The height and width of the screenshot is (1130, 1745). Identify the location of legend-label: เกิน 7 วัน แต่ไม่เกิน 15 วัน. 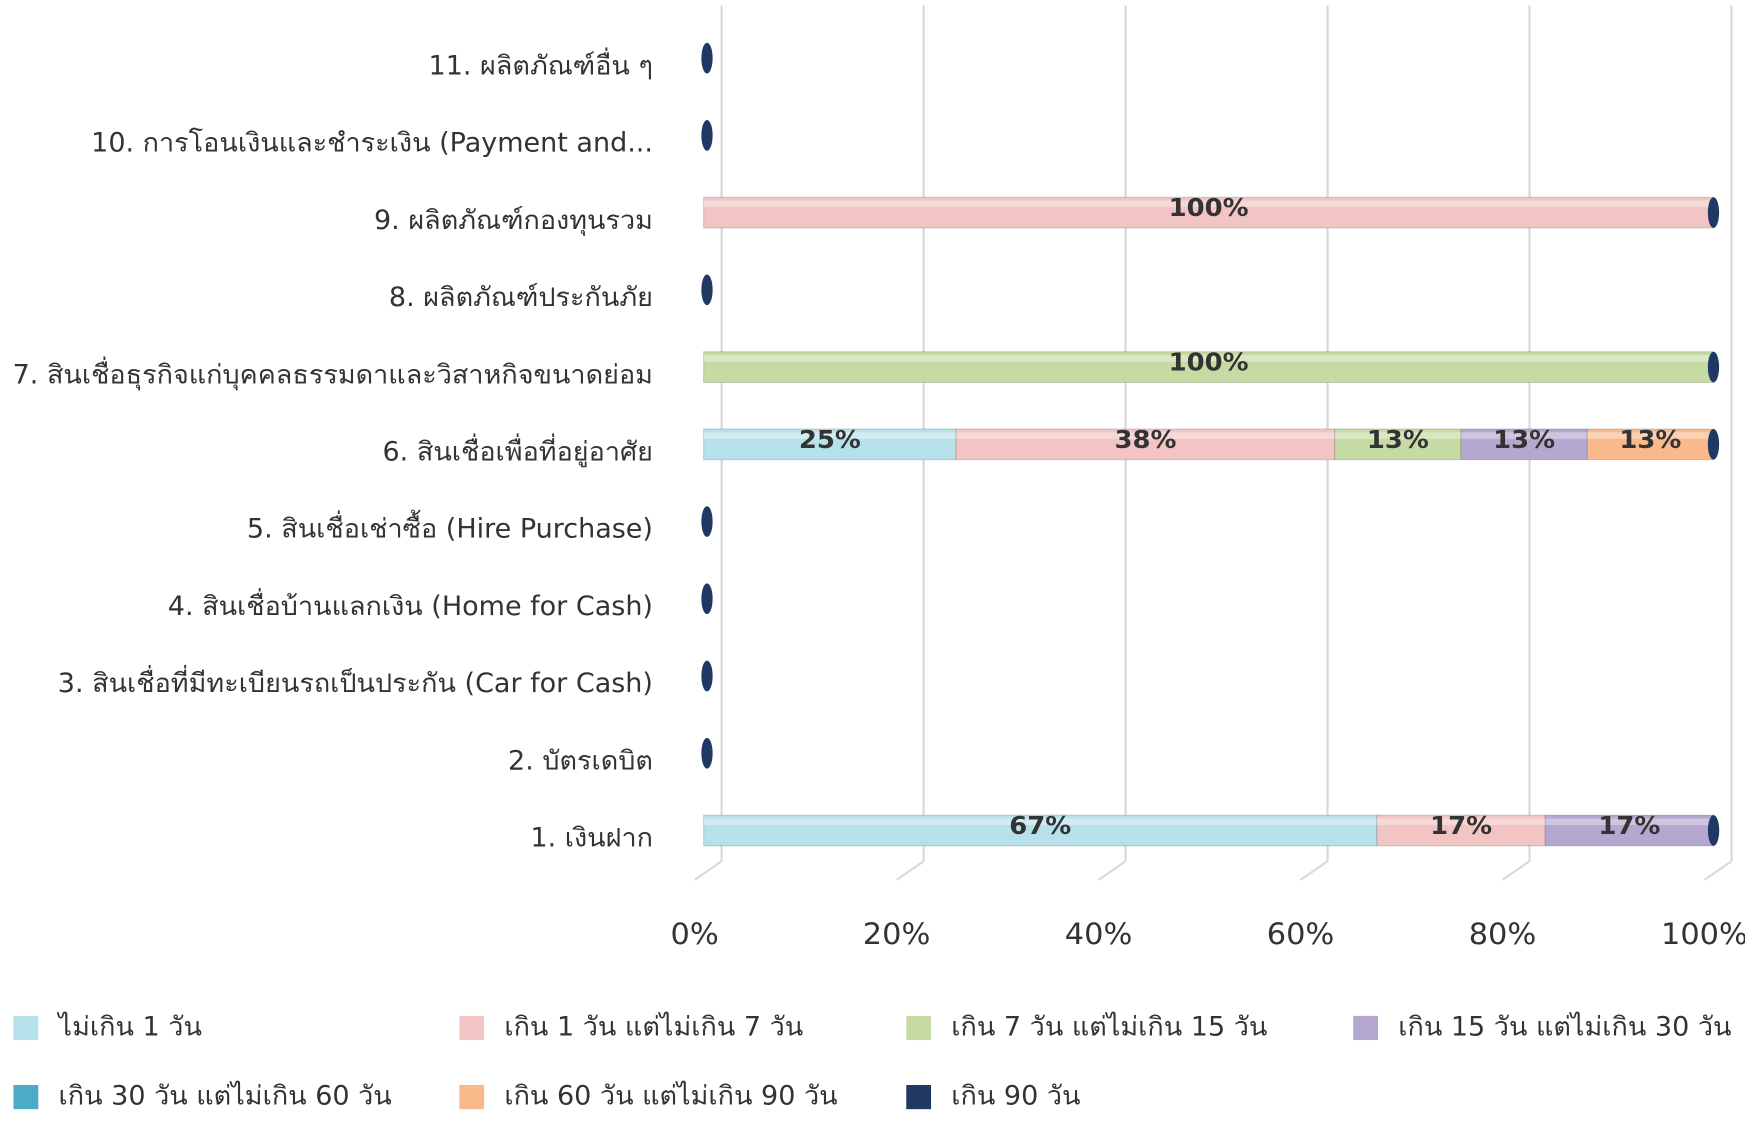
(1109, 1027).